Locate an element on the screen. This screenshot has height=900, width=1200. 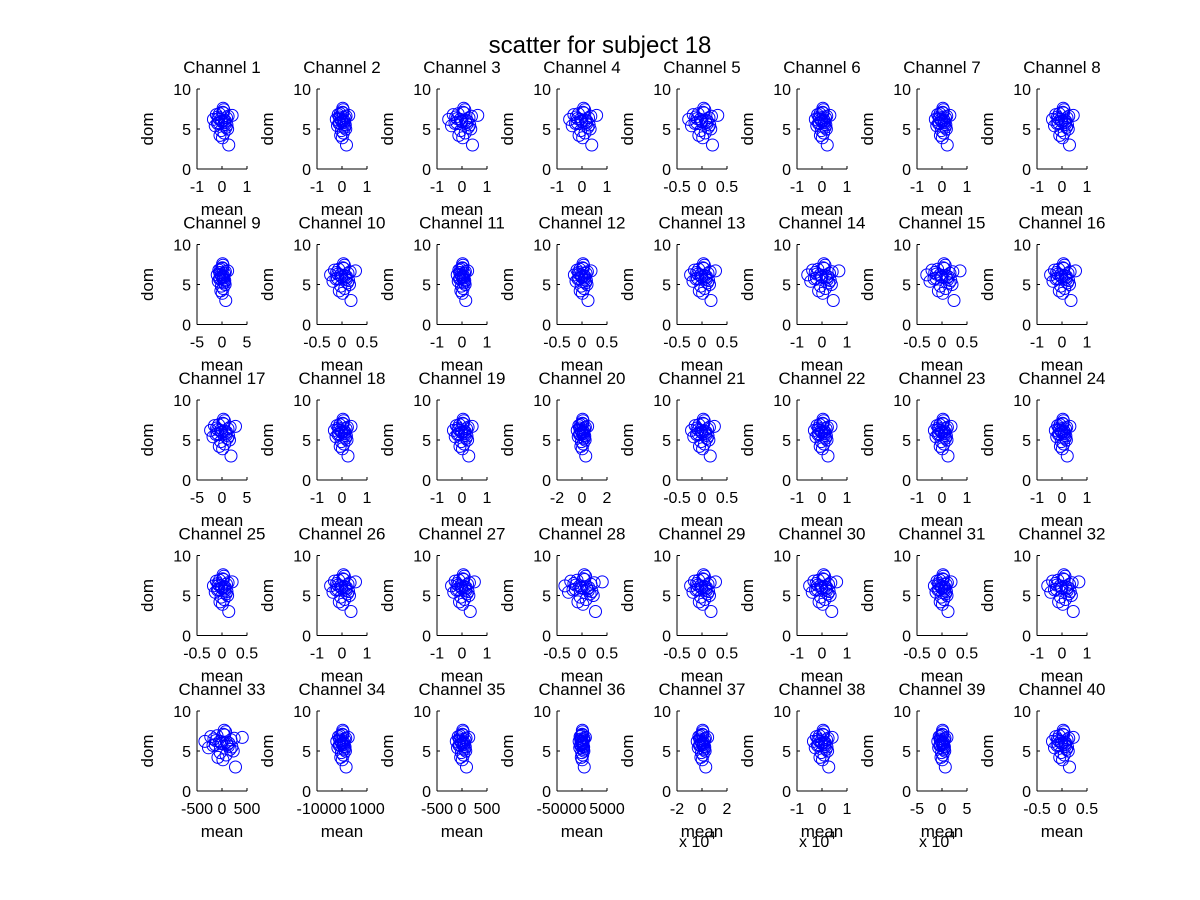
subplot-title: Channel 27 is located at coordinates (462, 534).